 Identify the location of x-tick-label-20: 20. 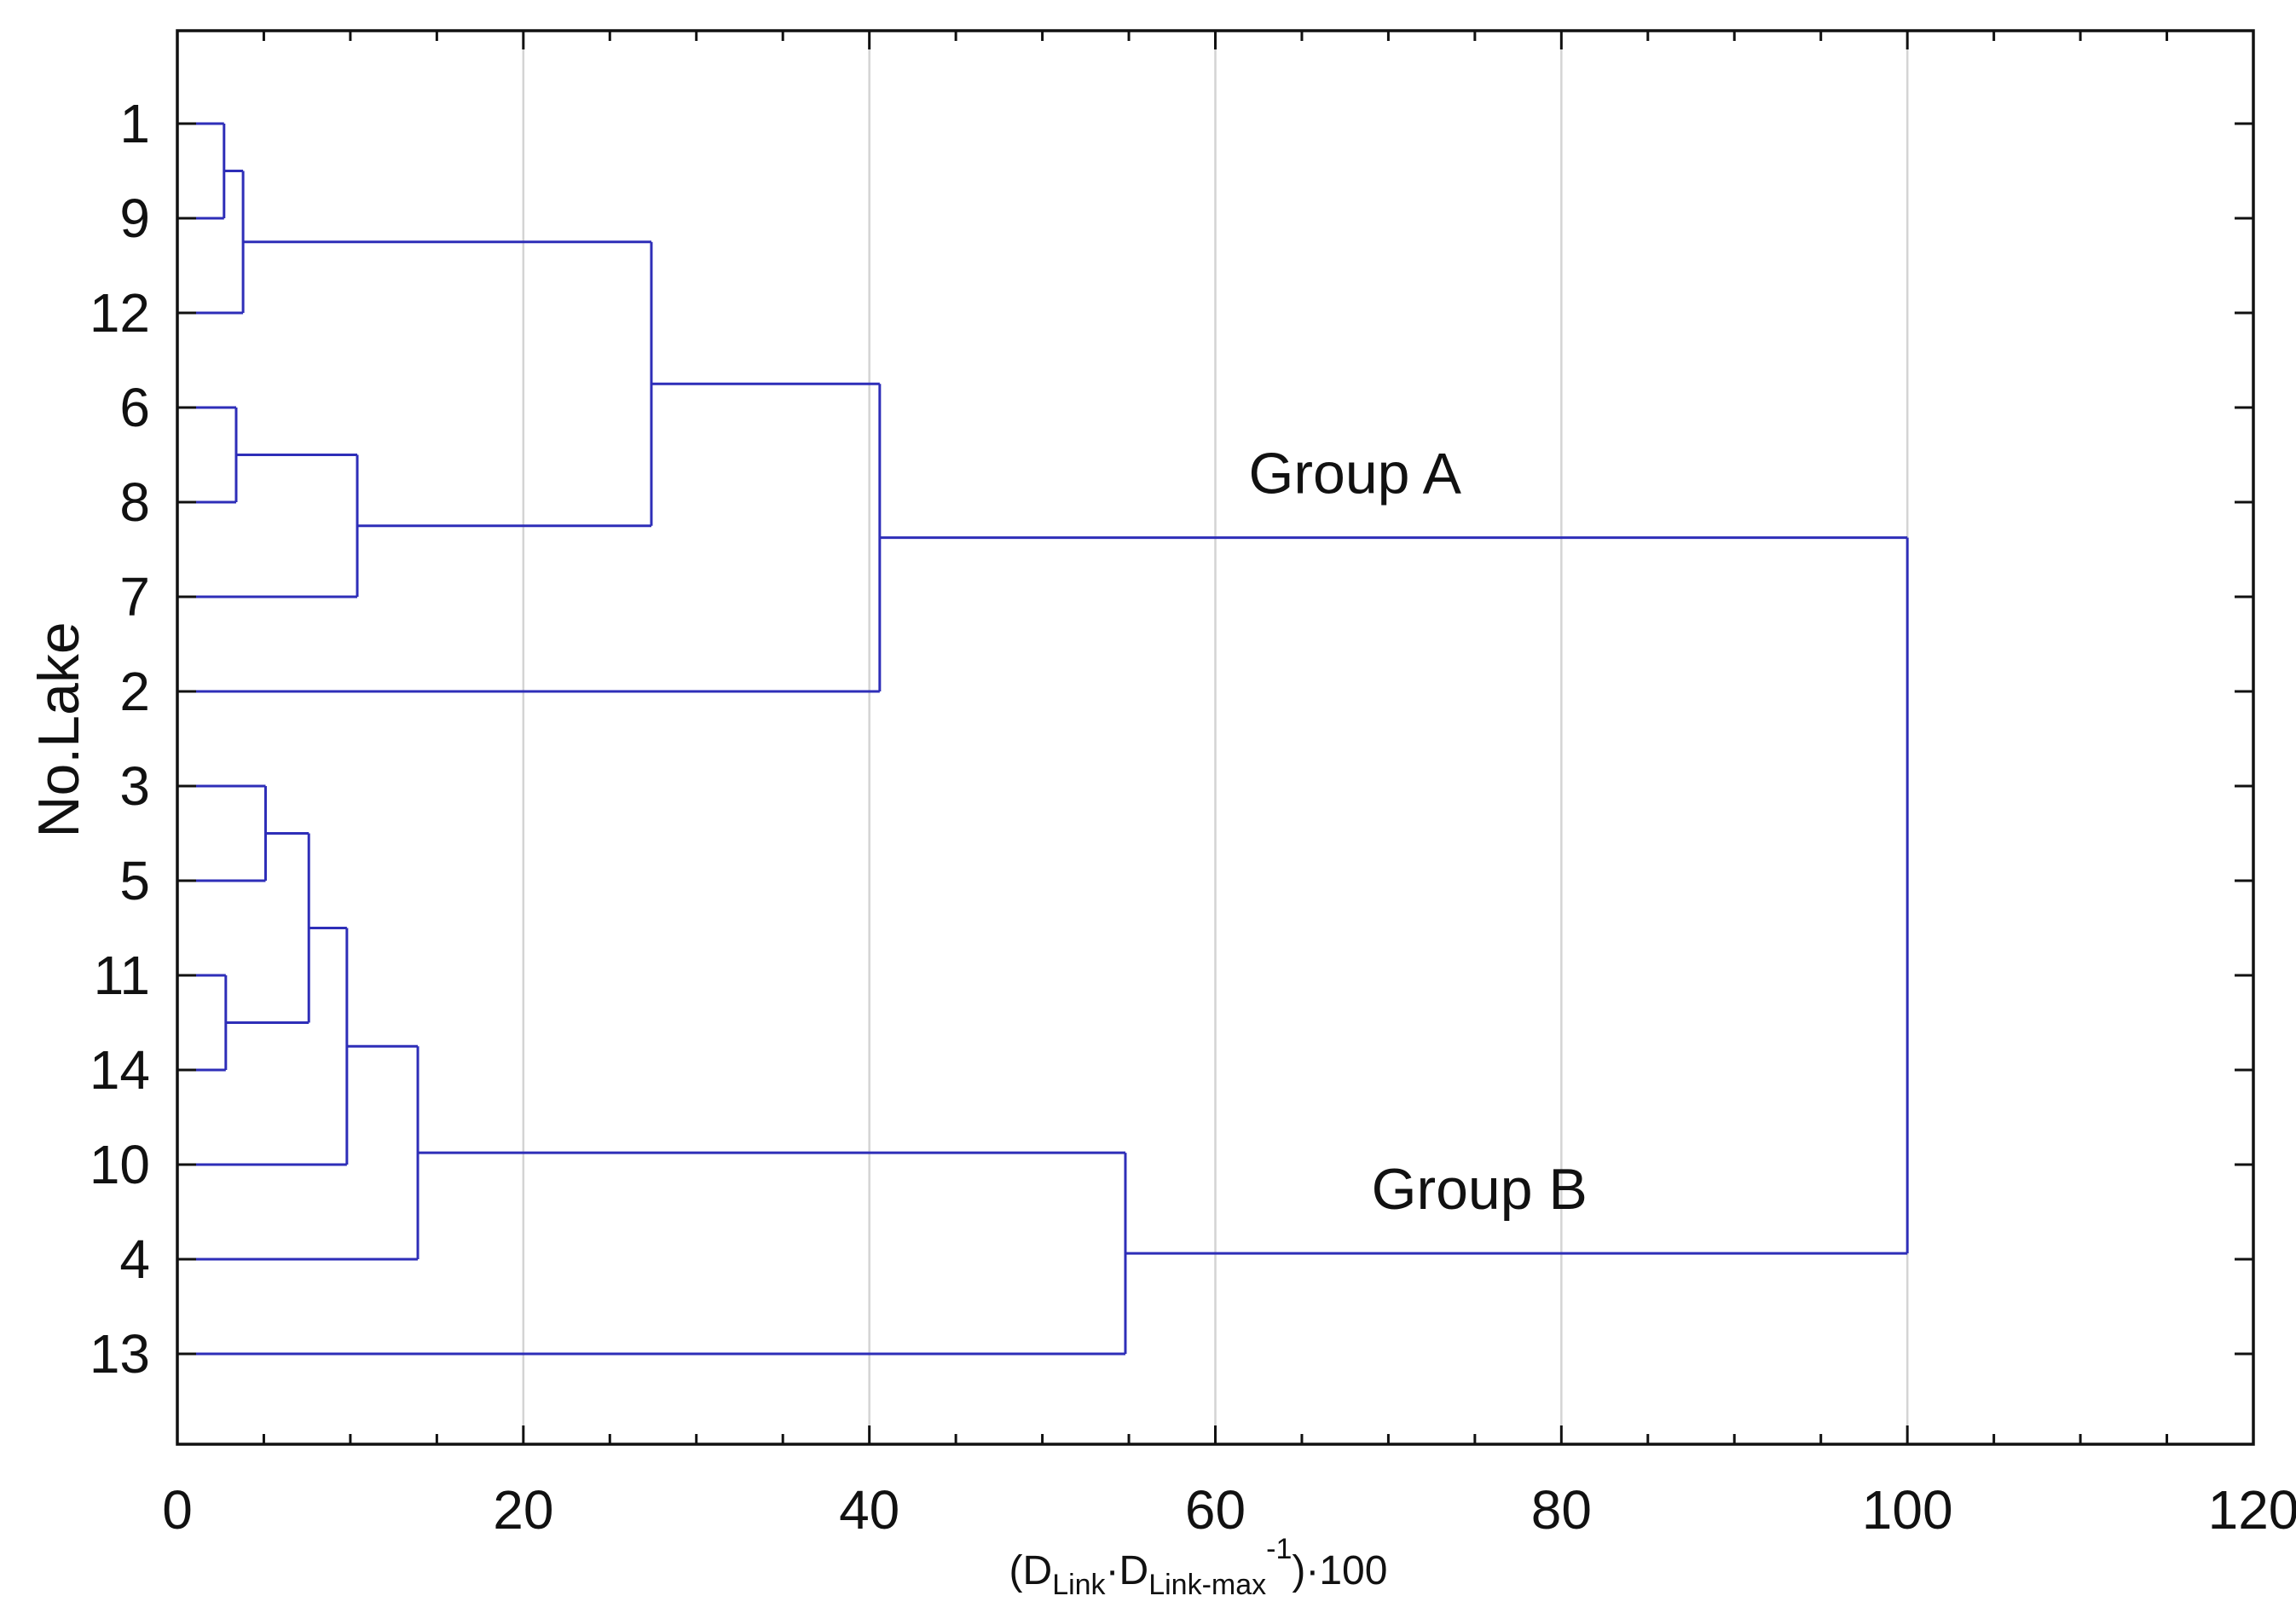
(523, 1510).